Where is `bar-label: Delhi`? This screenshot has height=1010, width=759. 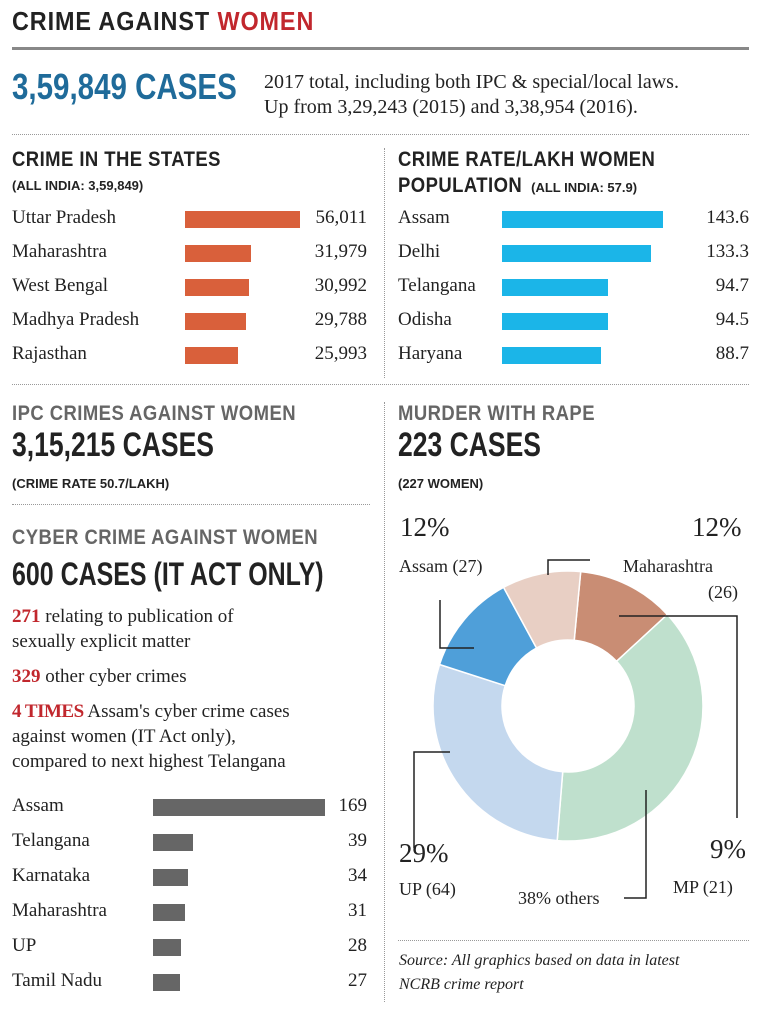 bar-label: Delhi is located at coordinates (419, 251).